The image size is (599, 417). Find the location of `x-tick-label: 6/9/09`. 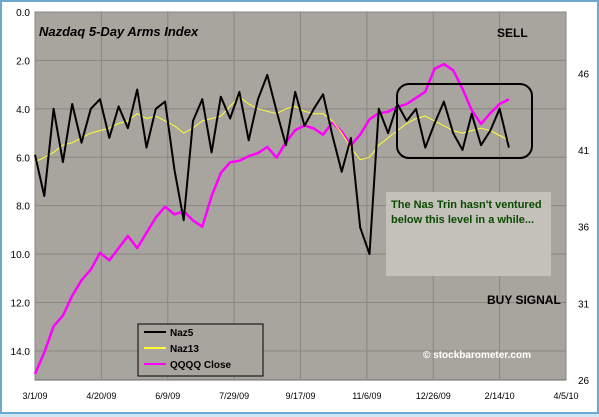

x-tick-label: 6/9/09 is located at coordinates (167, 396).